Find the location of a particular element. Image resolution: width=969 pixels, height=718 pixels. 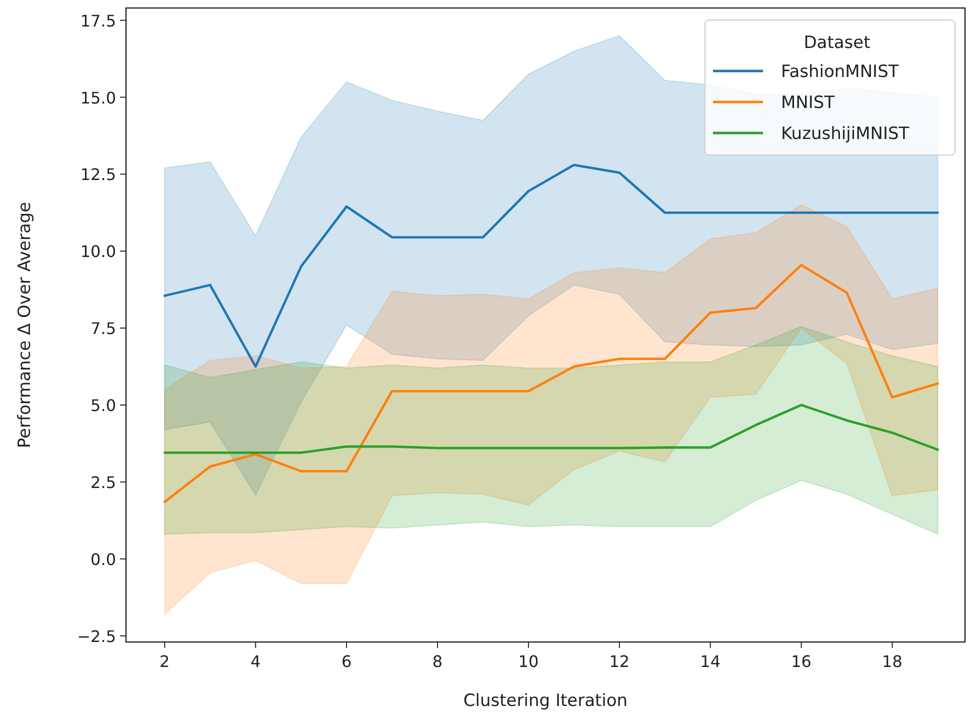

y-tick-label: 2.5 is located at coordinates (103, 482).